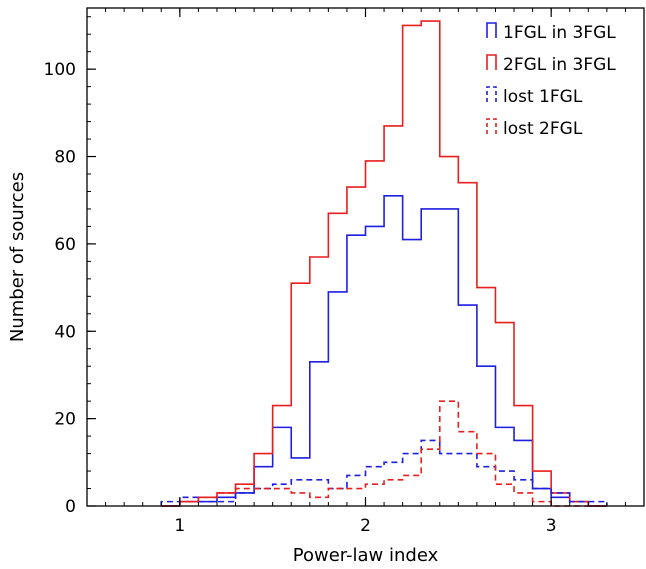  I want to click on legend-label: lost 2FGL, so click(543, 129).